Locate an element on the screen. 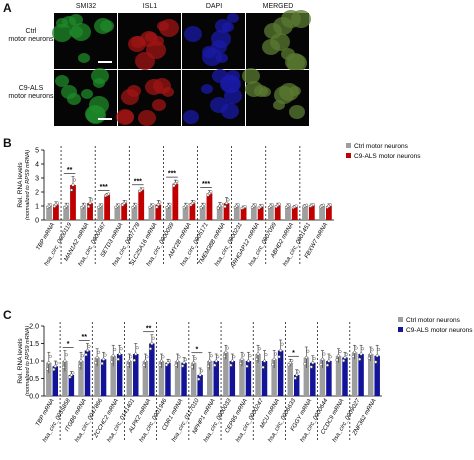  y-tick-label: 0 is located at coordinates (37, 221).